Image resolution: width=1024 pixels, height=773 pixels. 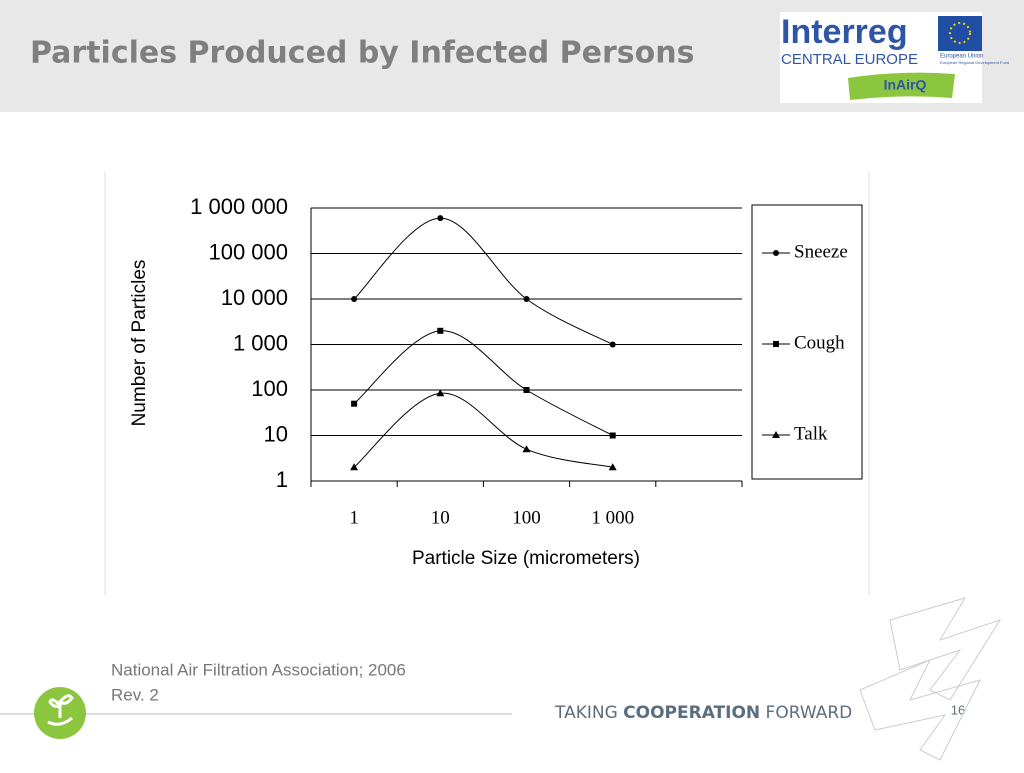 I want to click on legend-label: Cough, so click(x=819, y=342).